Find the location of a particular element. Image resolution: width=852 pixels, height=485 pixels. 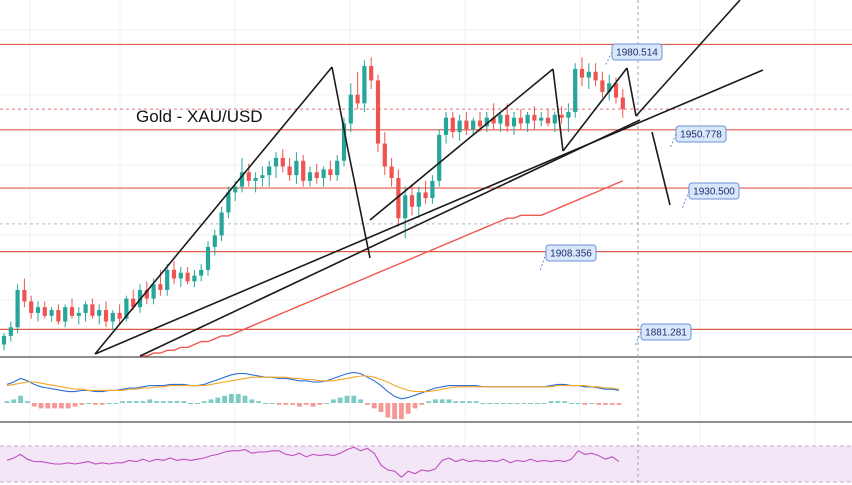

rsi-line is located at coordinates (313, 462).